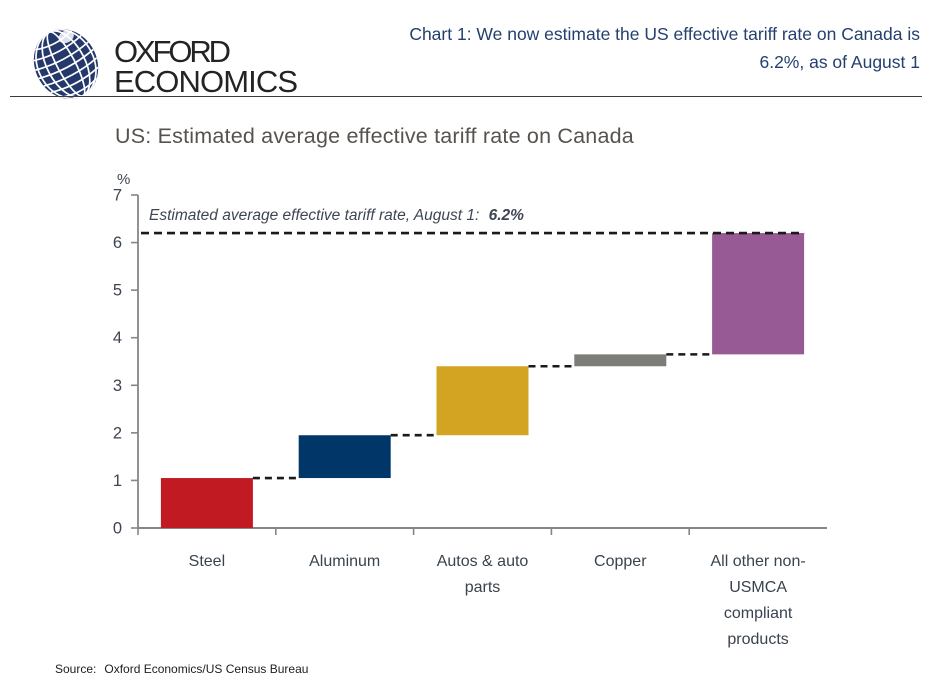 The width and height of the screenshot is (932, 696). I want to click on category-label-aluminum: Aluminum, so click(344, 561).